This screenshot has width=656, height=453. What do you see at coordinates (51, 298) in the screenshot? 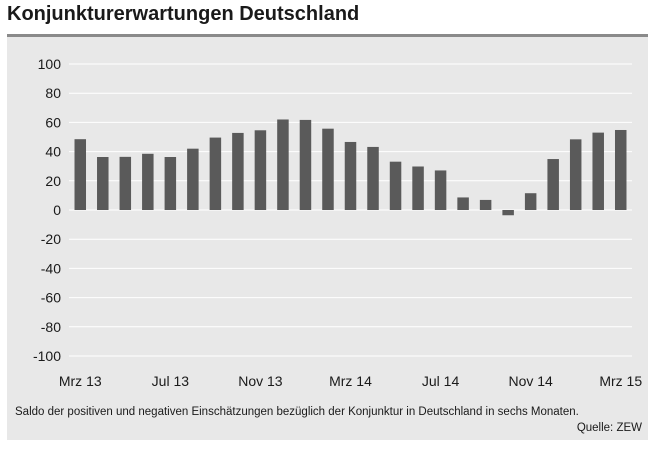
I see `y-tick-label: -60` at bounding box center [51, 298].